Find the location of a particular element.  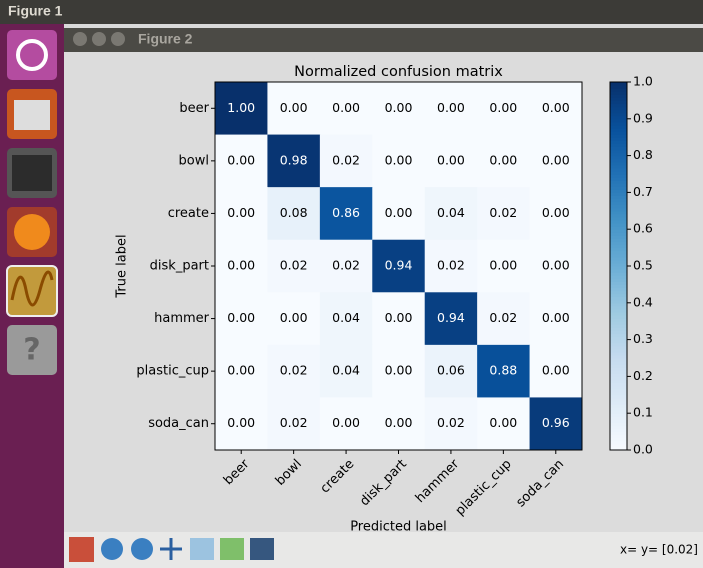

y-tick-label: hammer is located at coordinates (182, 318).